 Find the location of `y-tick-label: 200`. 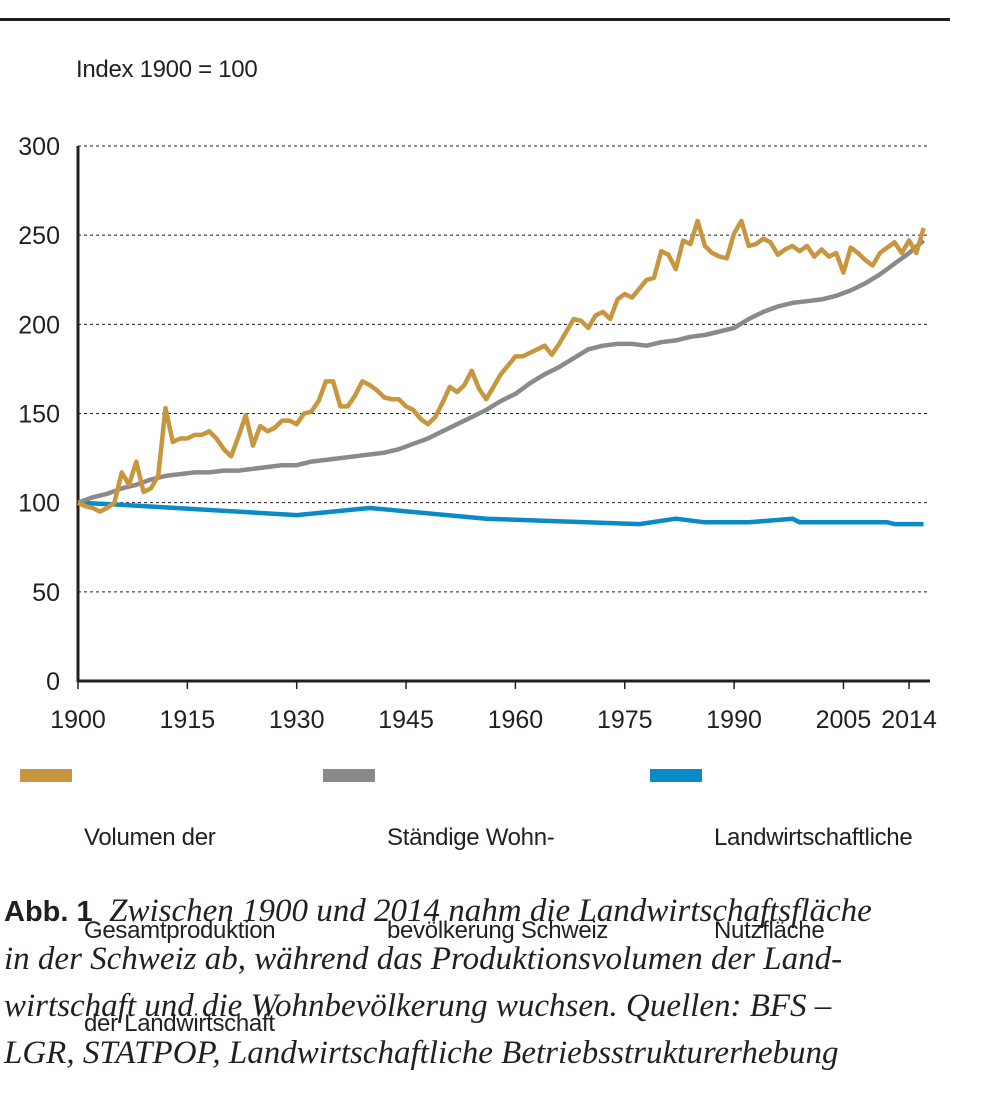

y-tick-label: 200 is located at coordinates (39, 325).